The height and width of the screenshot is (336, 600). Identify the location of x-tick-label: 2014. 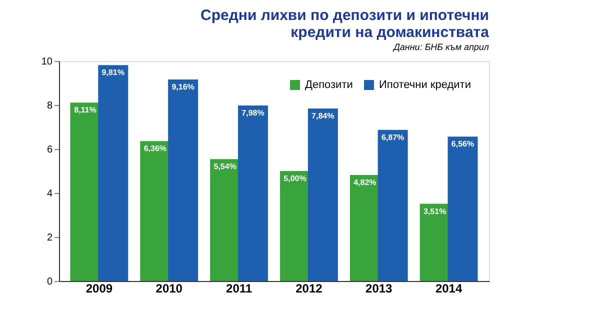
(448, 289).